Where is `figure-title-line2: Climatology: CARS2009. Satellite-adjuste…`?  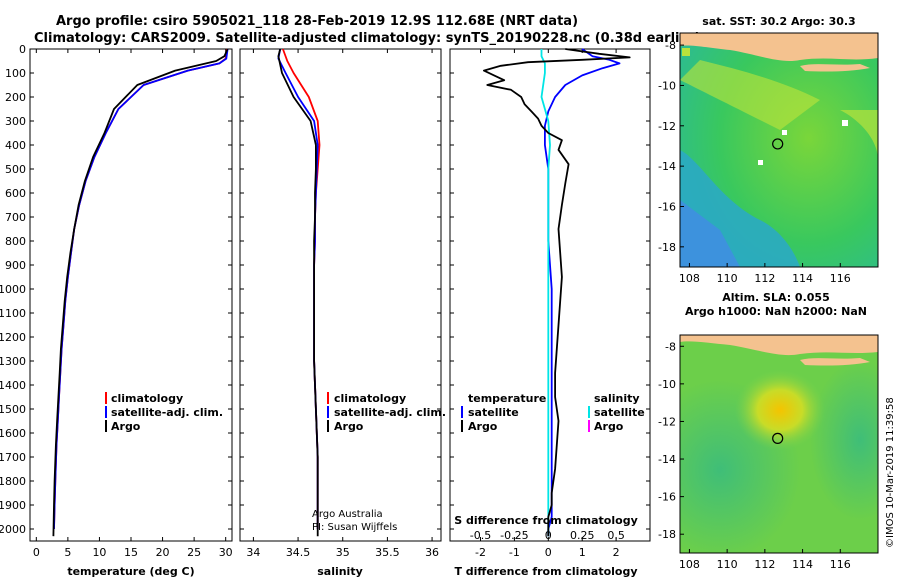 figure-title-line2: Climatology: CARS2009. Satellite-adjuste… is located at coordinates (367, 38).